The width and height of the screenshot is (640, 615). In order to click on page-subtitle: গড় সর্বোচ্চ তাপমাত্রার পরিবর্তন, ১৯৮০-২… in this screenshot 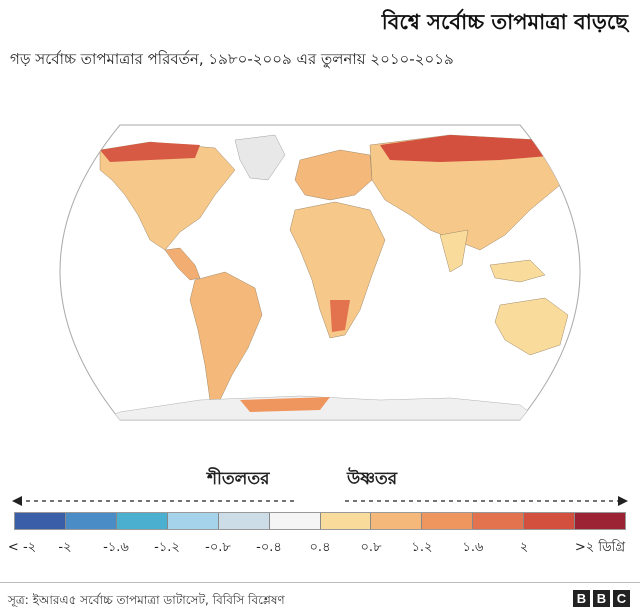, I will do `click(232, 59)`.